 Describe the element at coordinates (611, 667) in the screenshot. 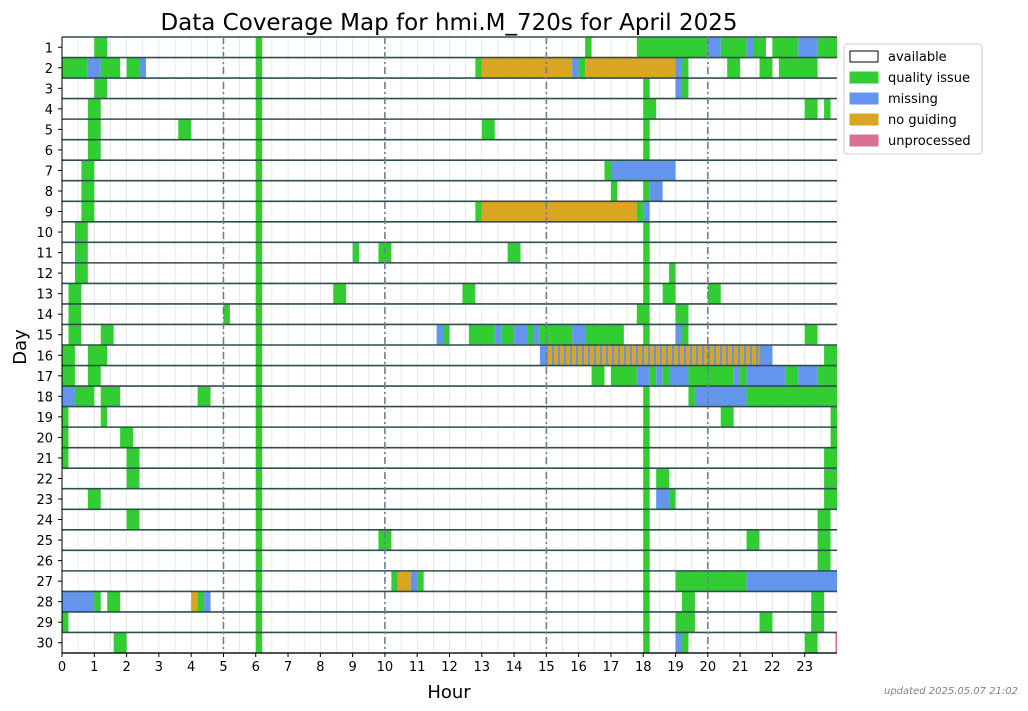

I see `x-tick-label: 17` at that location.